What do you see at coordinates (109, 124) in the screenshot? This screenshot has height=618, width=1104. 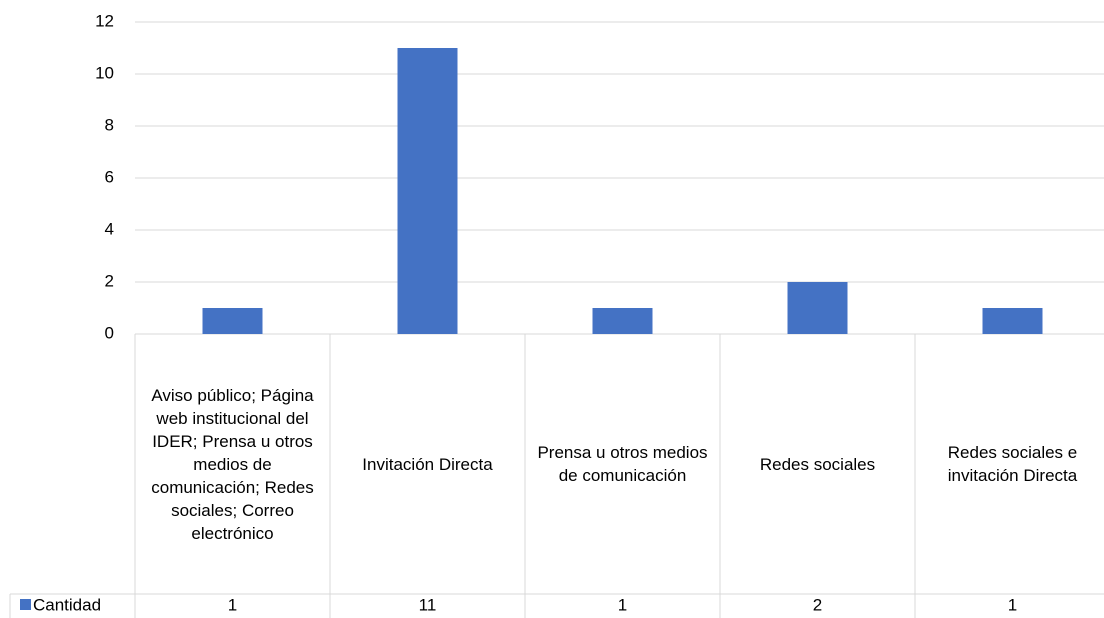 I see `y-tick-label: 8` at bounding box center [109, 124].